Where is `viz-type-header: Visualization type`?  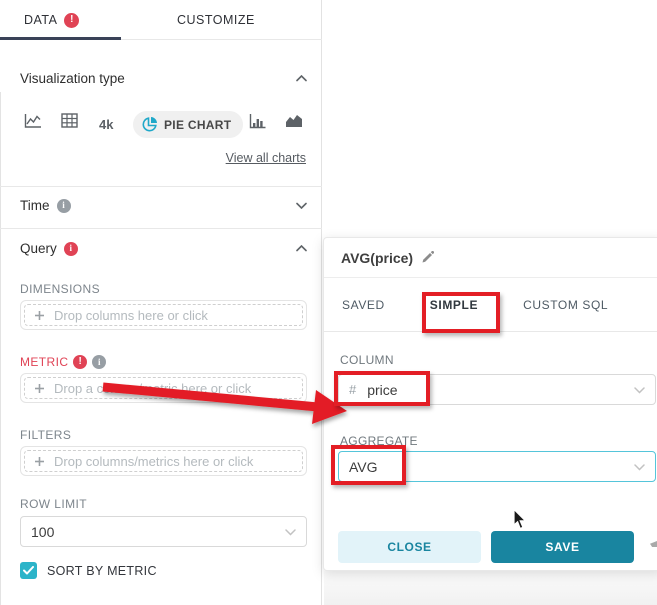
viz-type-header: Visualization type is located at coordinates (163, 78).